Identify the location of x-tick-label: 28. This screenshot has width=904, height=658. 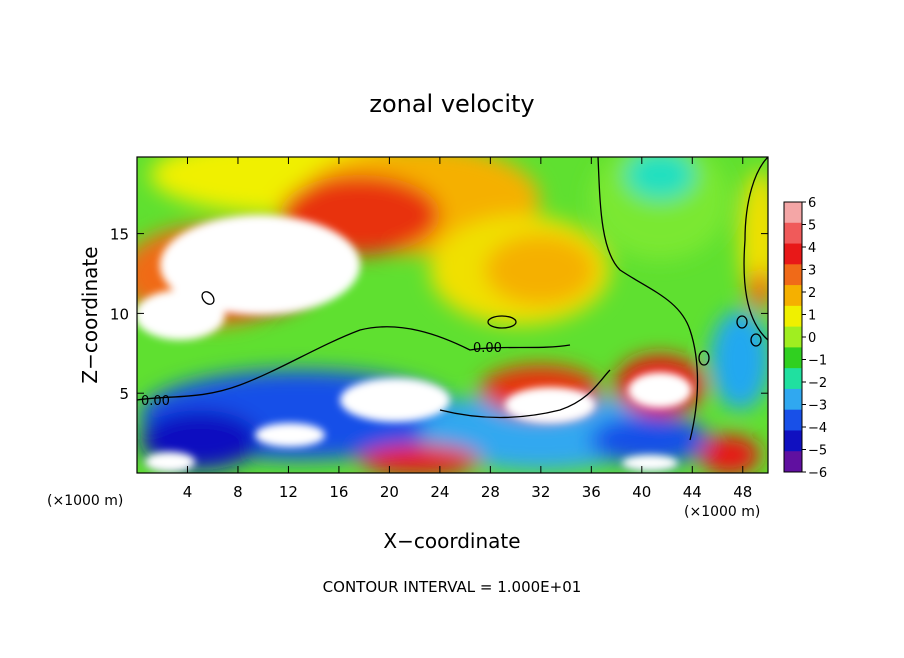
(490, 492).